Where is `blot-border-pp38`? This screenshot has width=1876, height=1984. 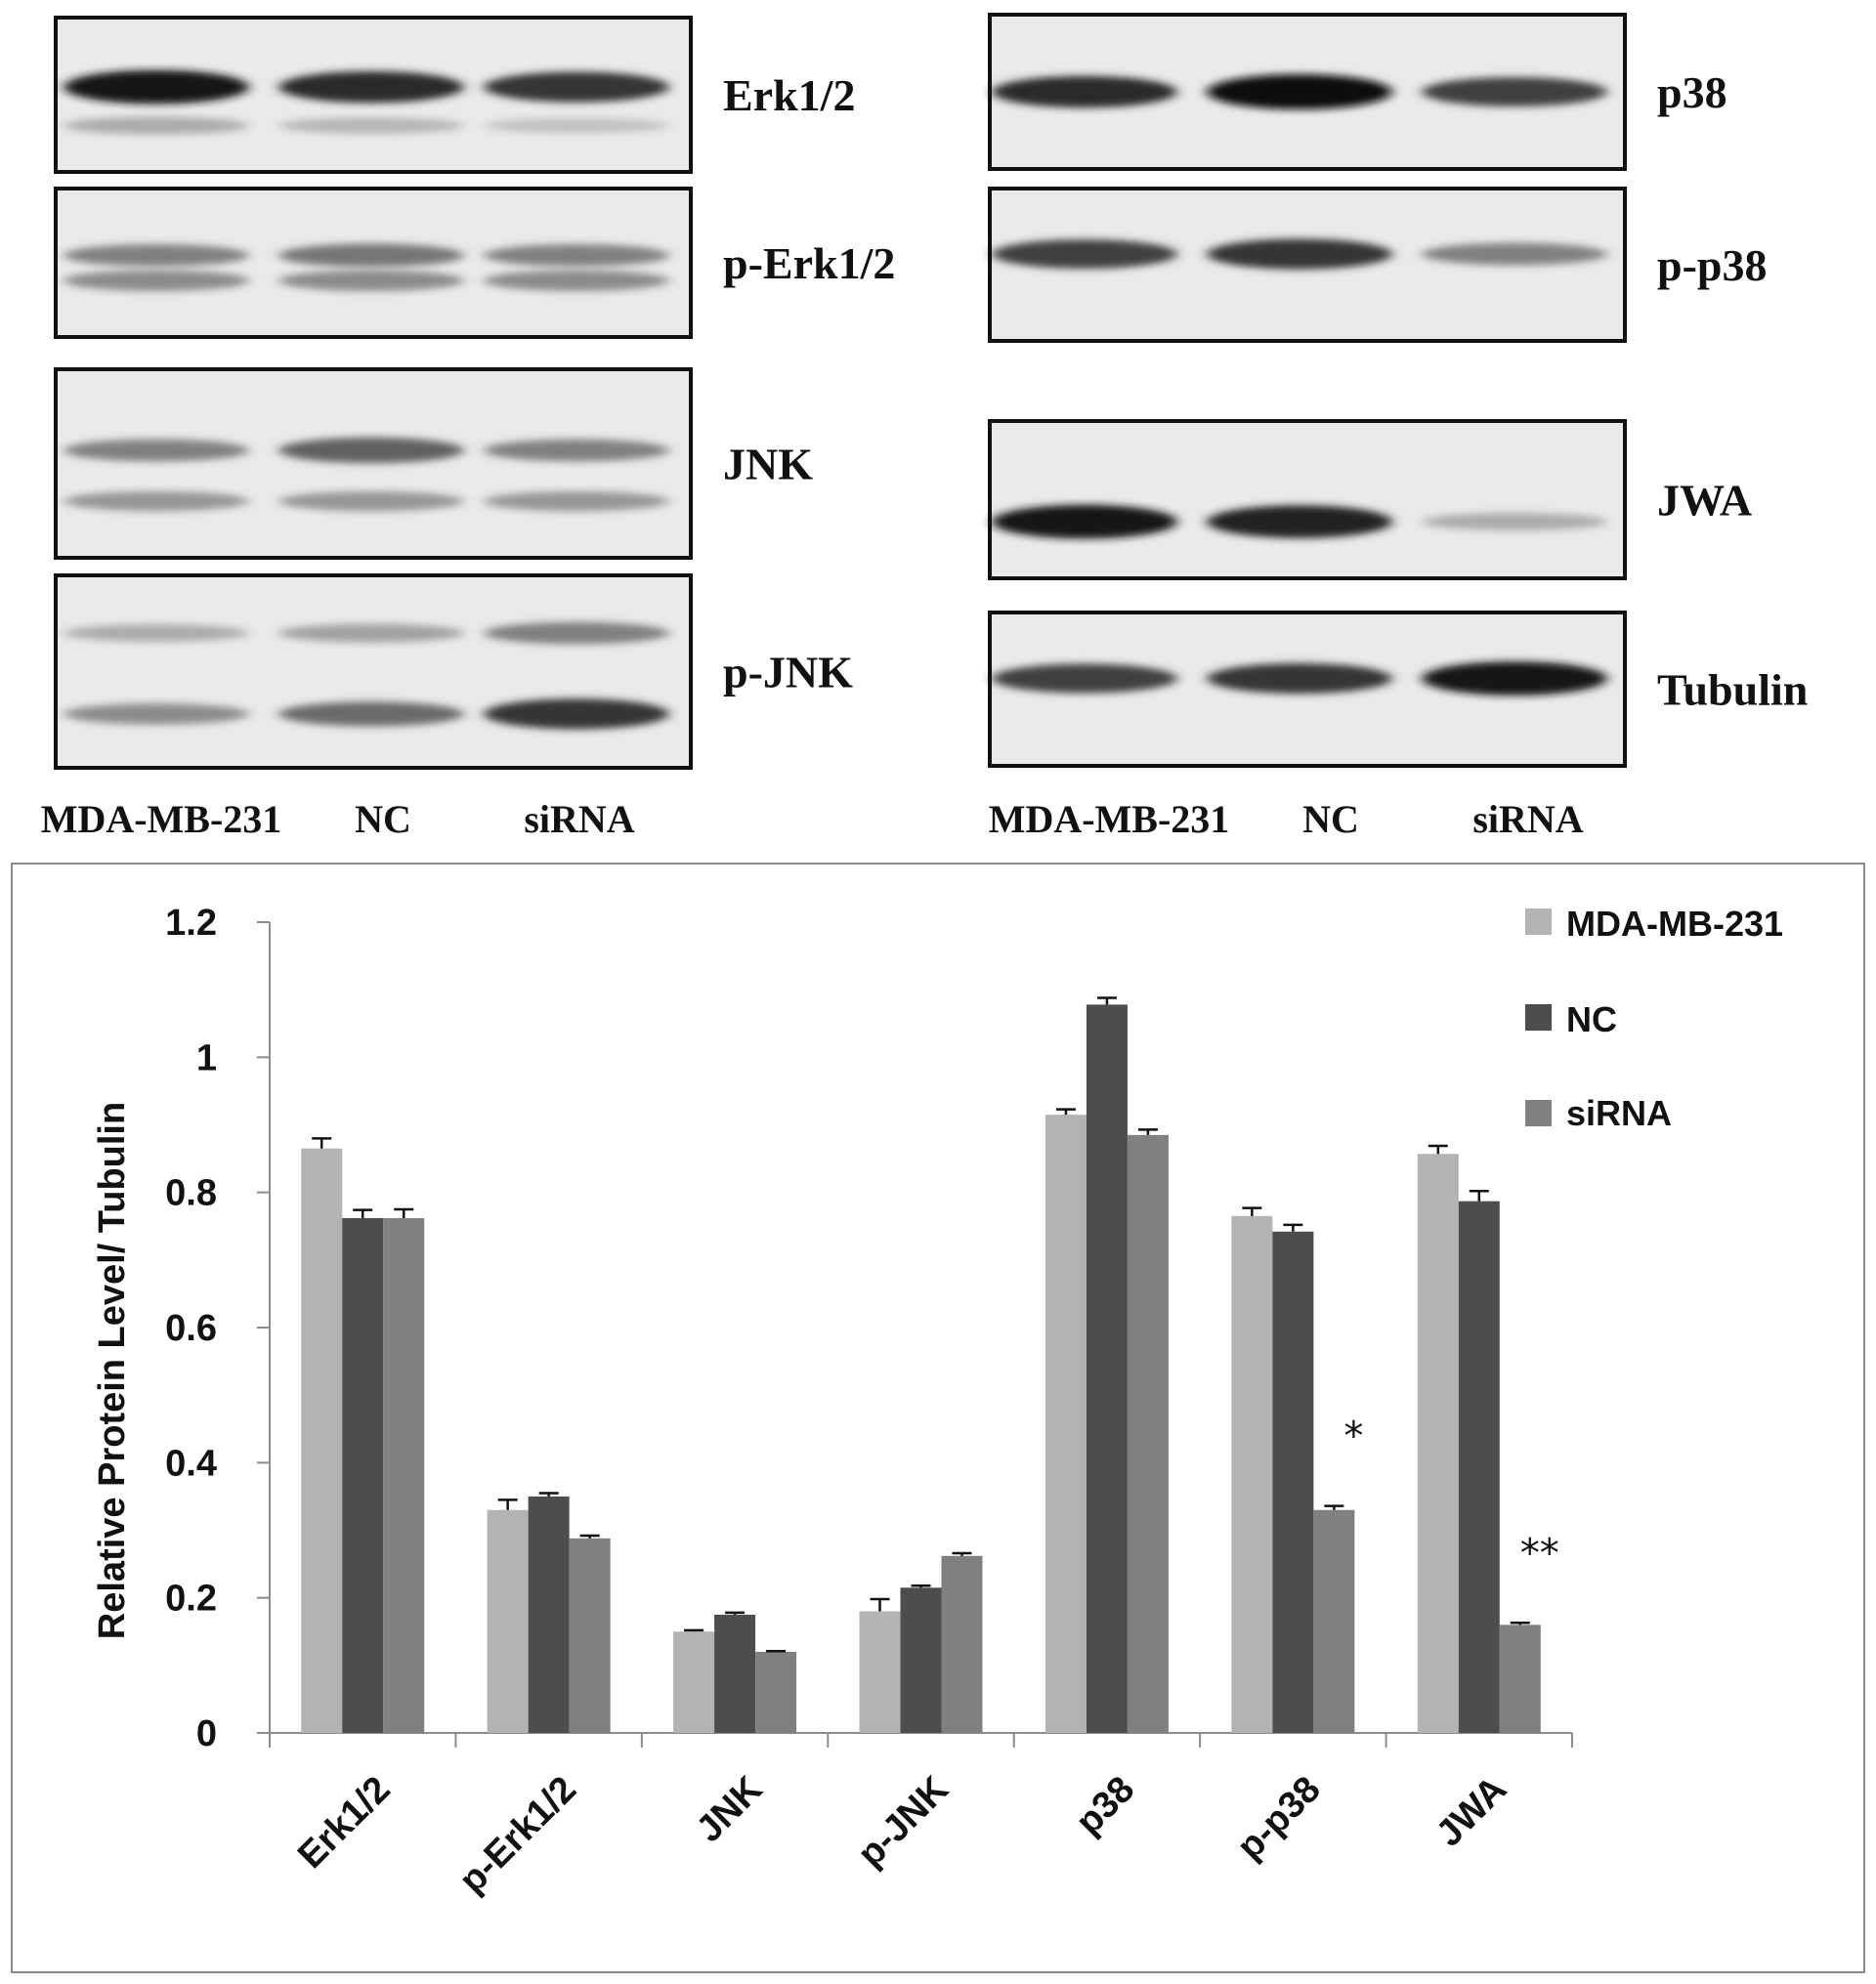
blot-border-pp38 is located at coordinates (1307, 265).